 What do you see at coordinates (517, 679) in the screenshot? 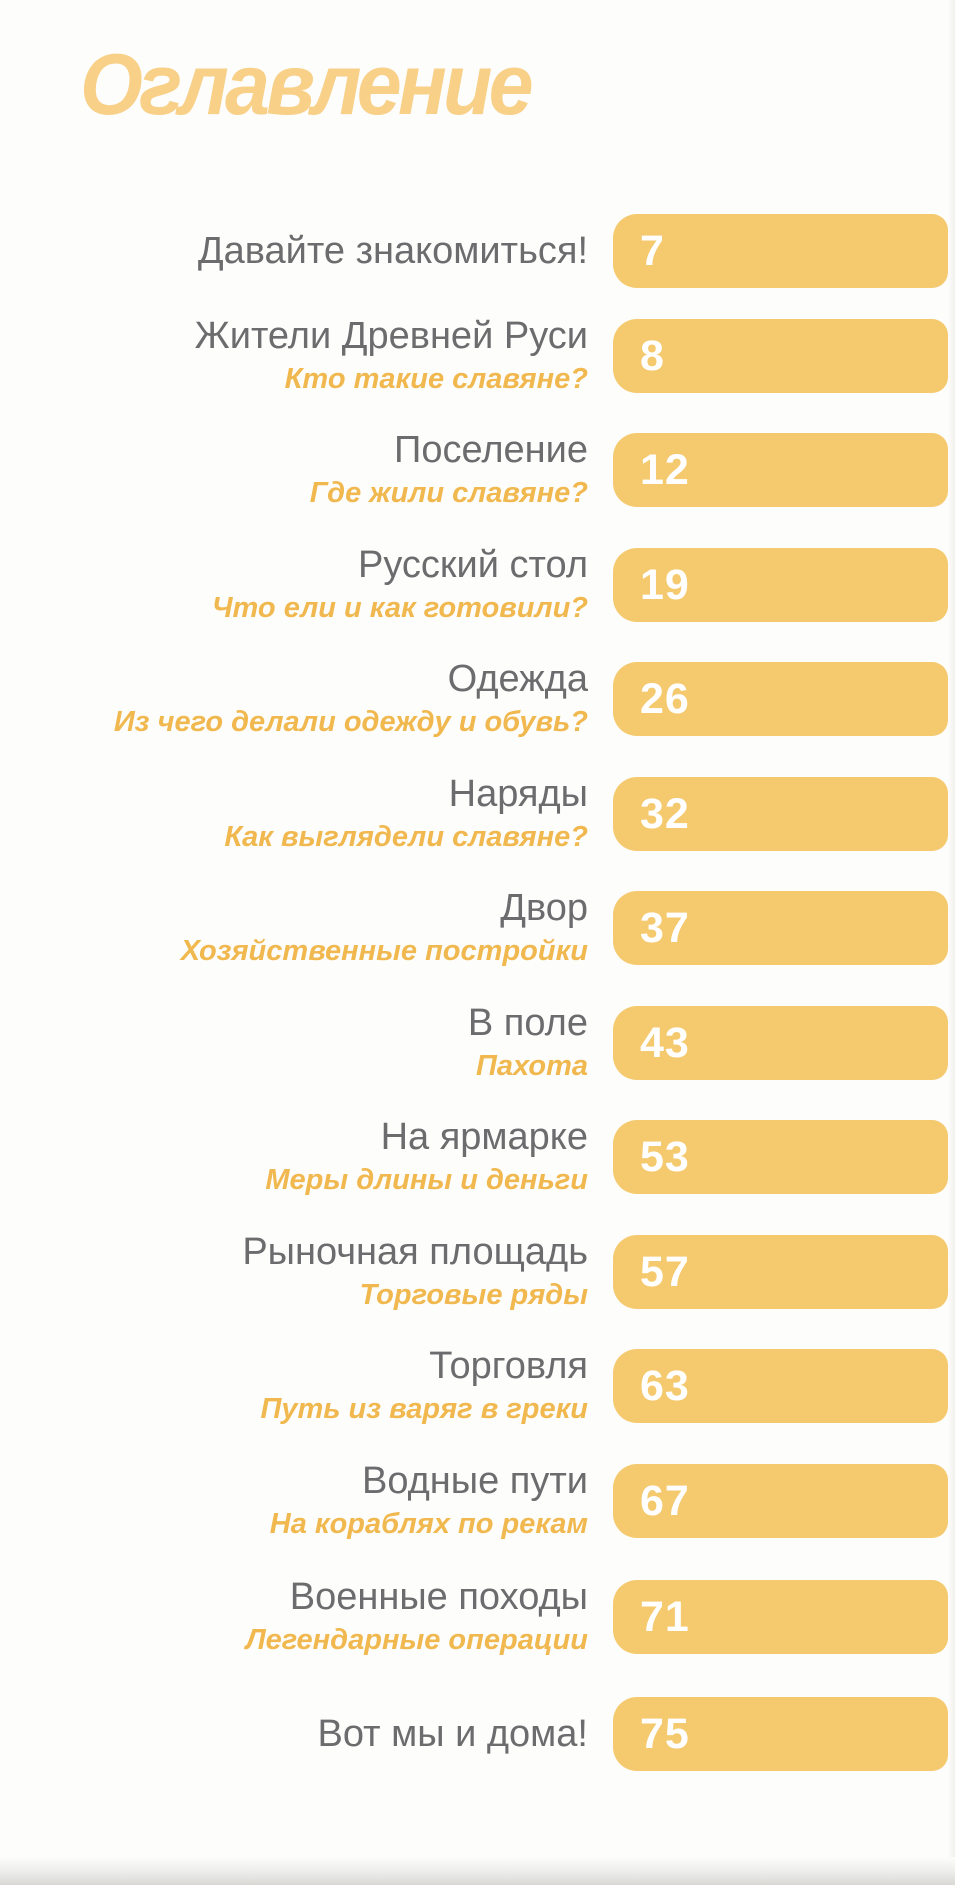
I see `entry-title: Одежда` at bounding box center [517, 679].